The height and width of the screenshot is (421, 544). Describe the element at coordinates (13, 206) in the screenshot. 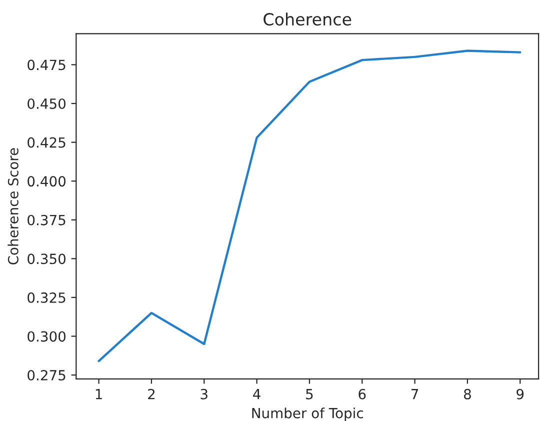

I see `y-axis-title: Coherence Score` at that location.